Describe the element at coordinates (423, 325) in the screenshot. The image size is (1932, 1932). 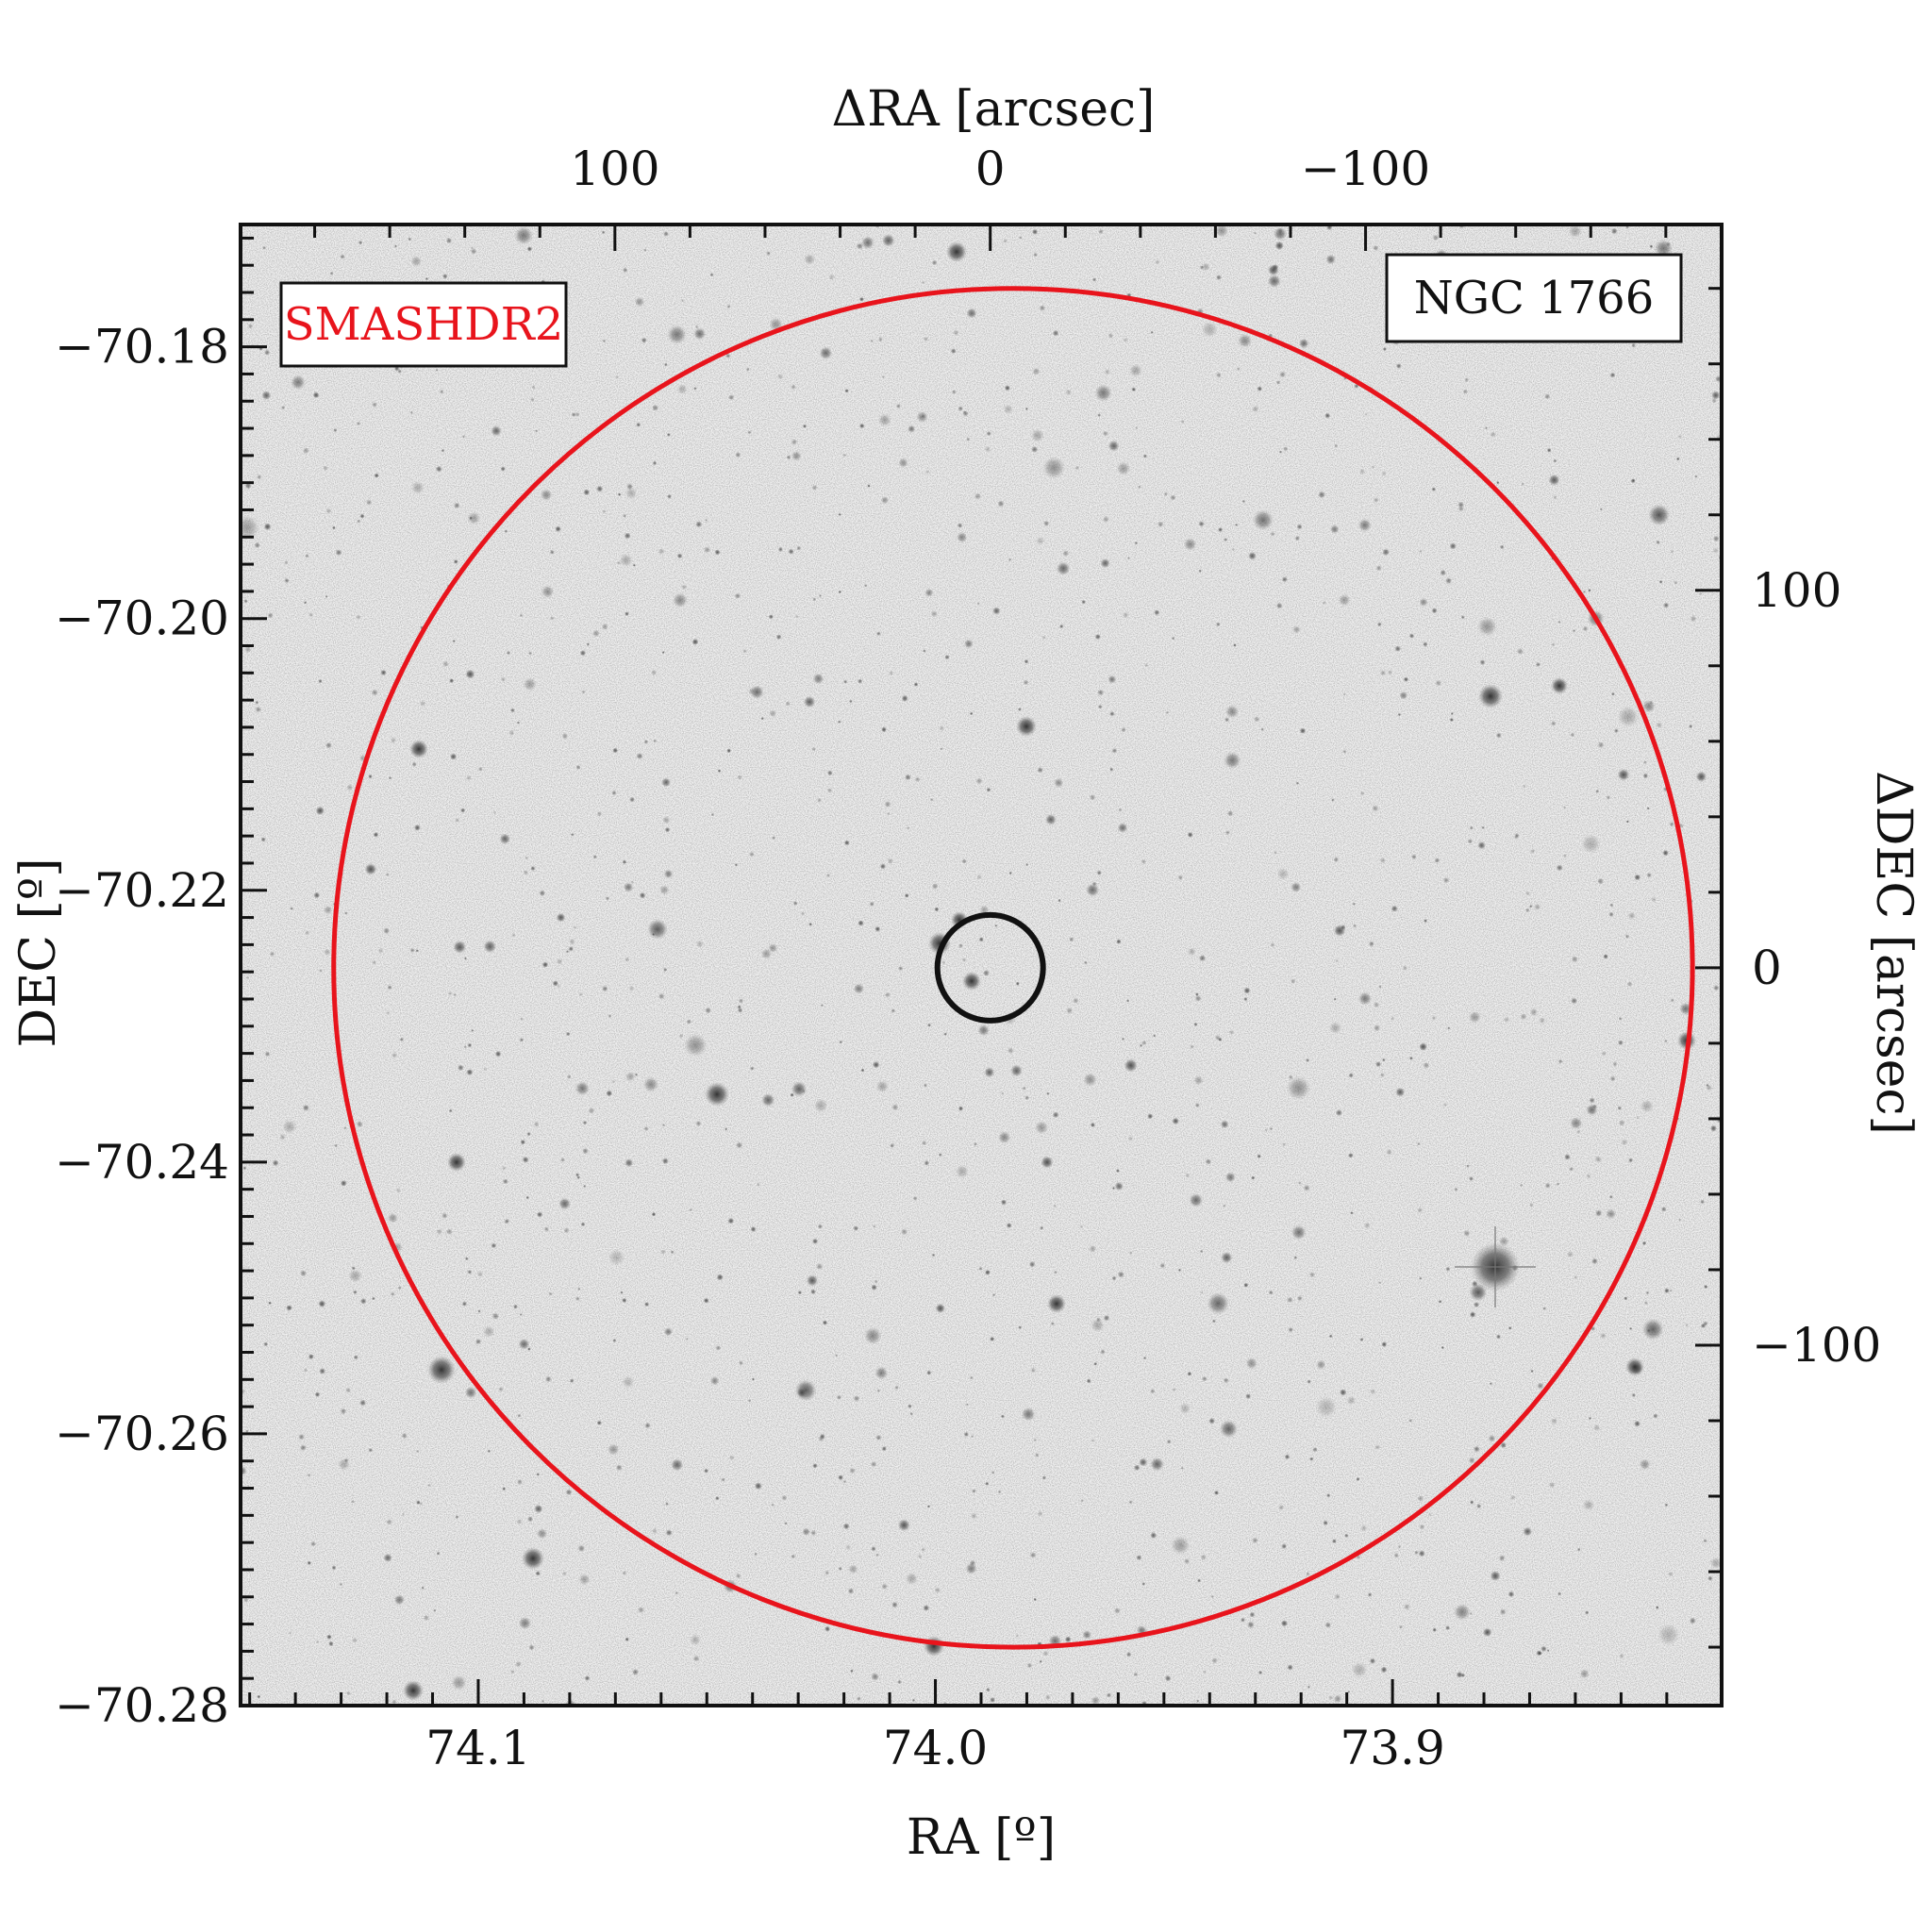
I see `survey-label-box: SMASHDR2` at that location.